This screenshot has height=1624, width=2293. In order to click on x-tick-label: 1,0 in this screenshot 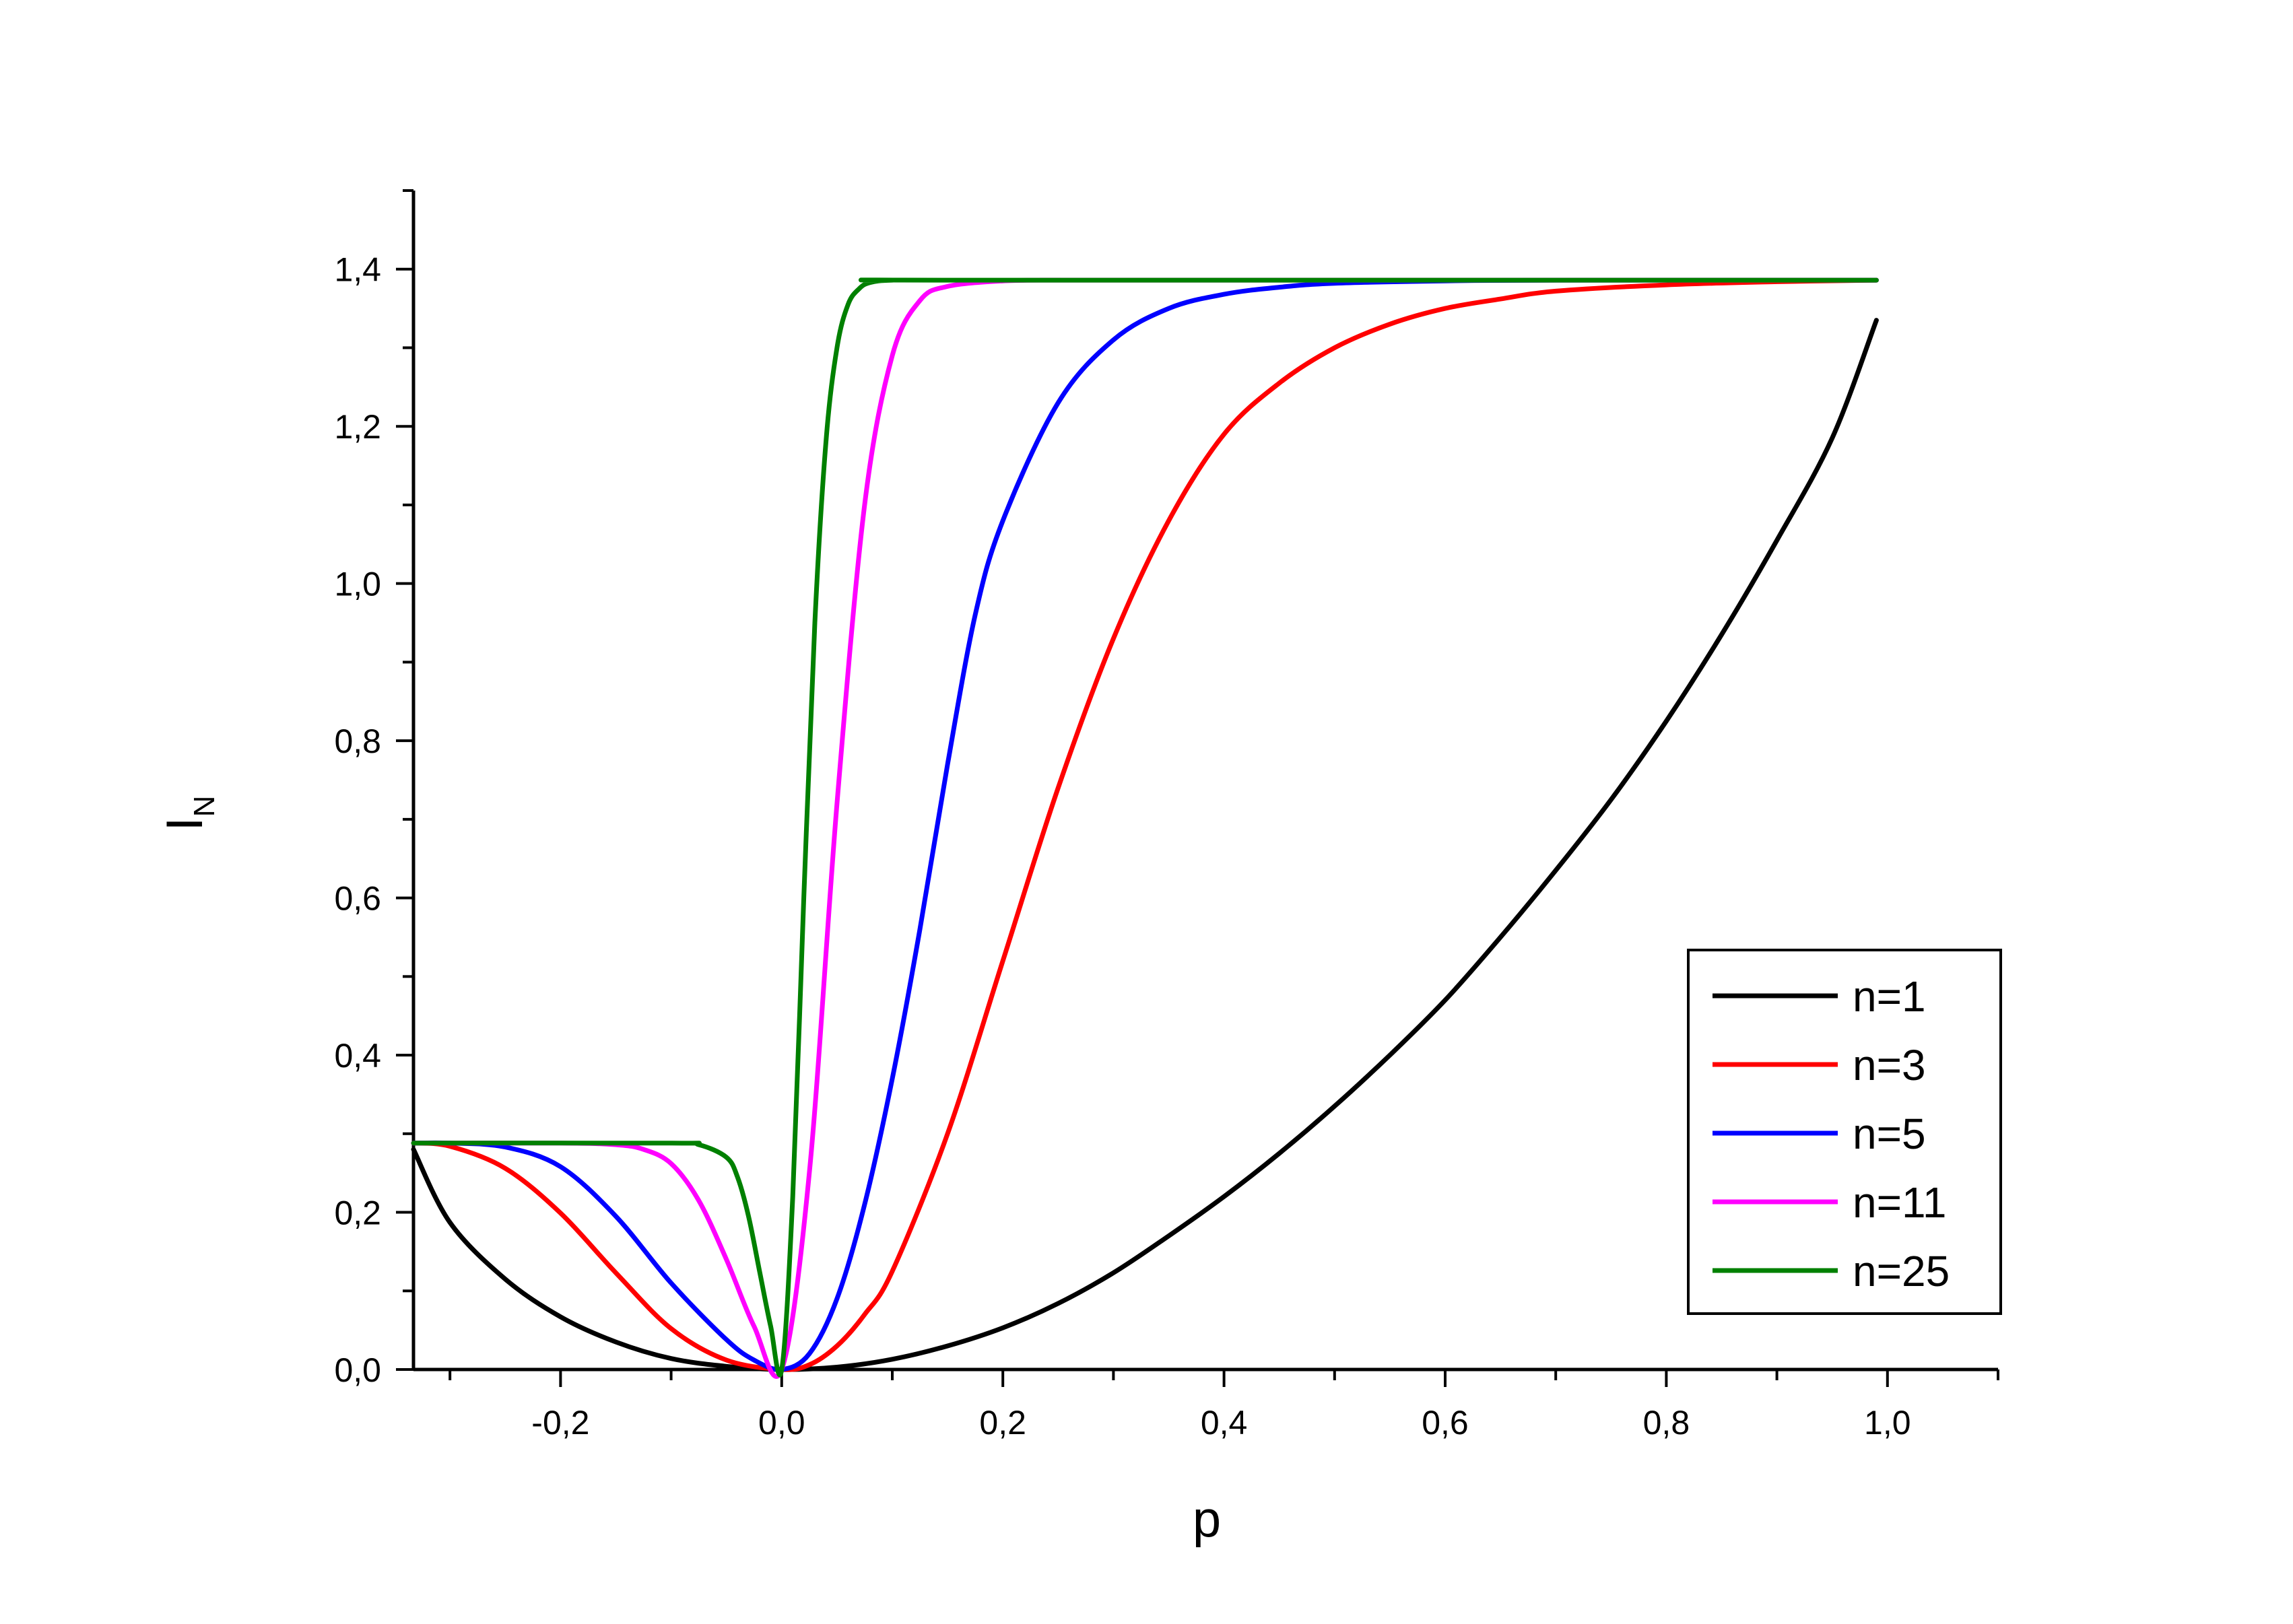, I will do `click(1887, 1423)`.